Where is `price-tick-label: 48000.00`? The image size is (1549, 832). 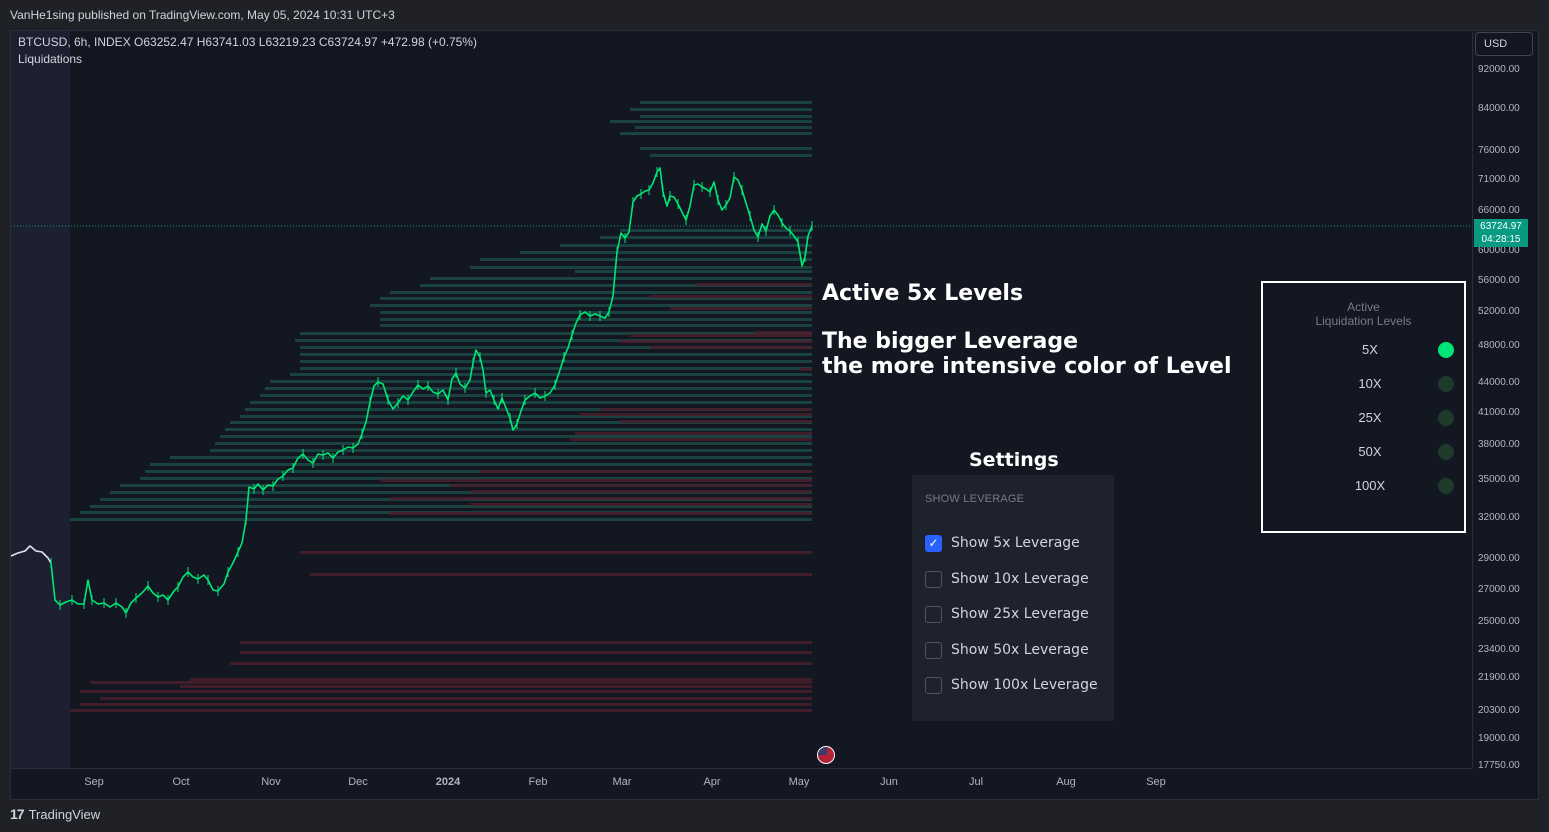
price-tick-label: 48000.00 is located at coordinates (1499, 345).